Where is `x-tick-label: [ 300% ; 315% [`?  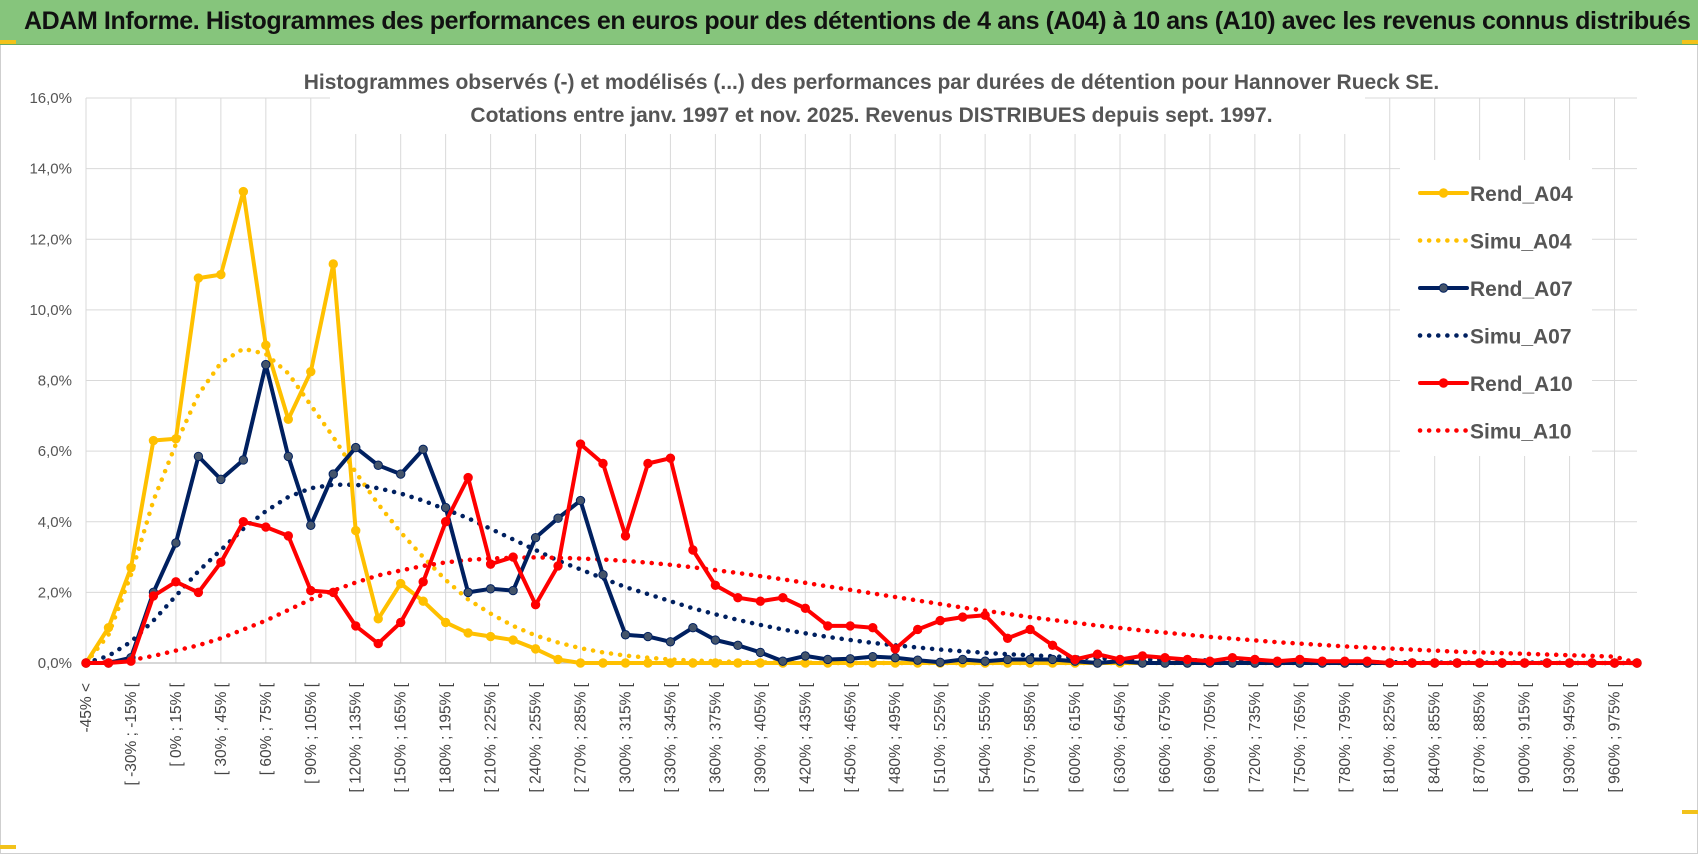
x-tick-label: [ 300% ; 315% [ is located at coordinates (625, 737).